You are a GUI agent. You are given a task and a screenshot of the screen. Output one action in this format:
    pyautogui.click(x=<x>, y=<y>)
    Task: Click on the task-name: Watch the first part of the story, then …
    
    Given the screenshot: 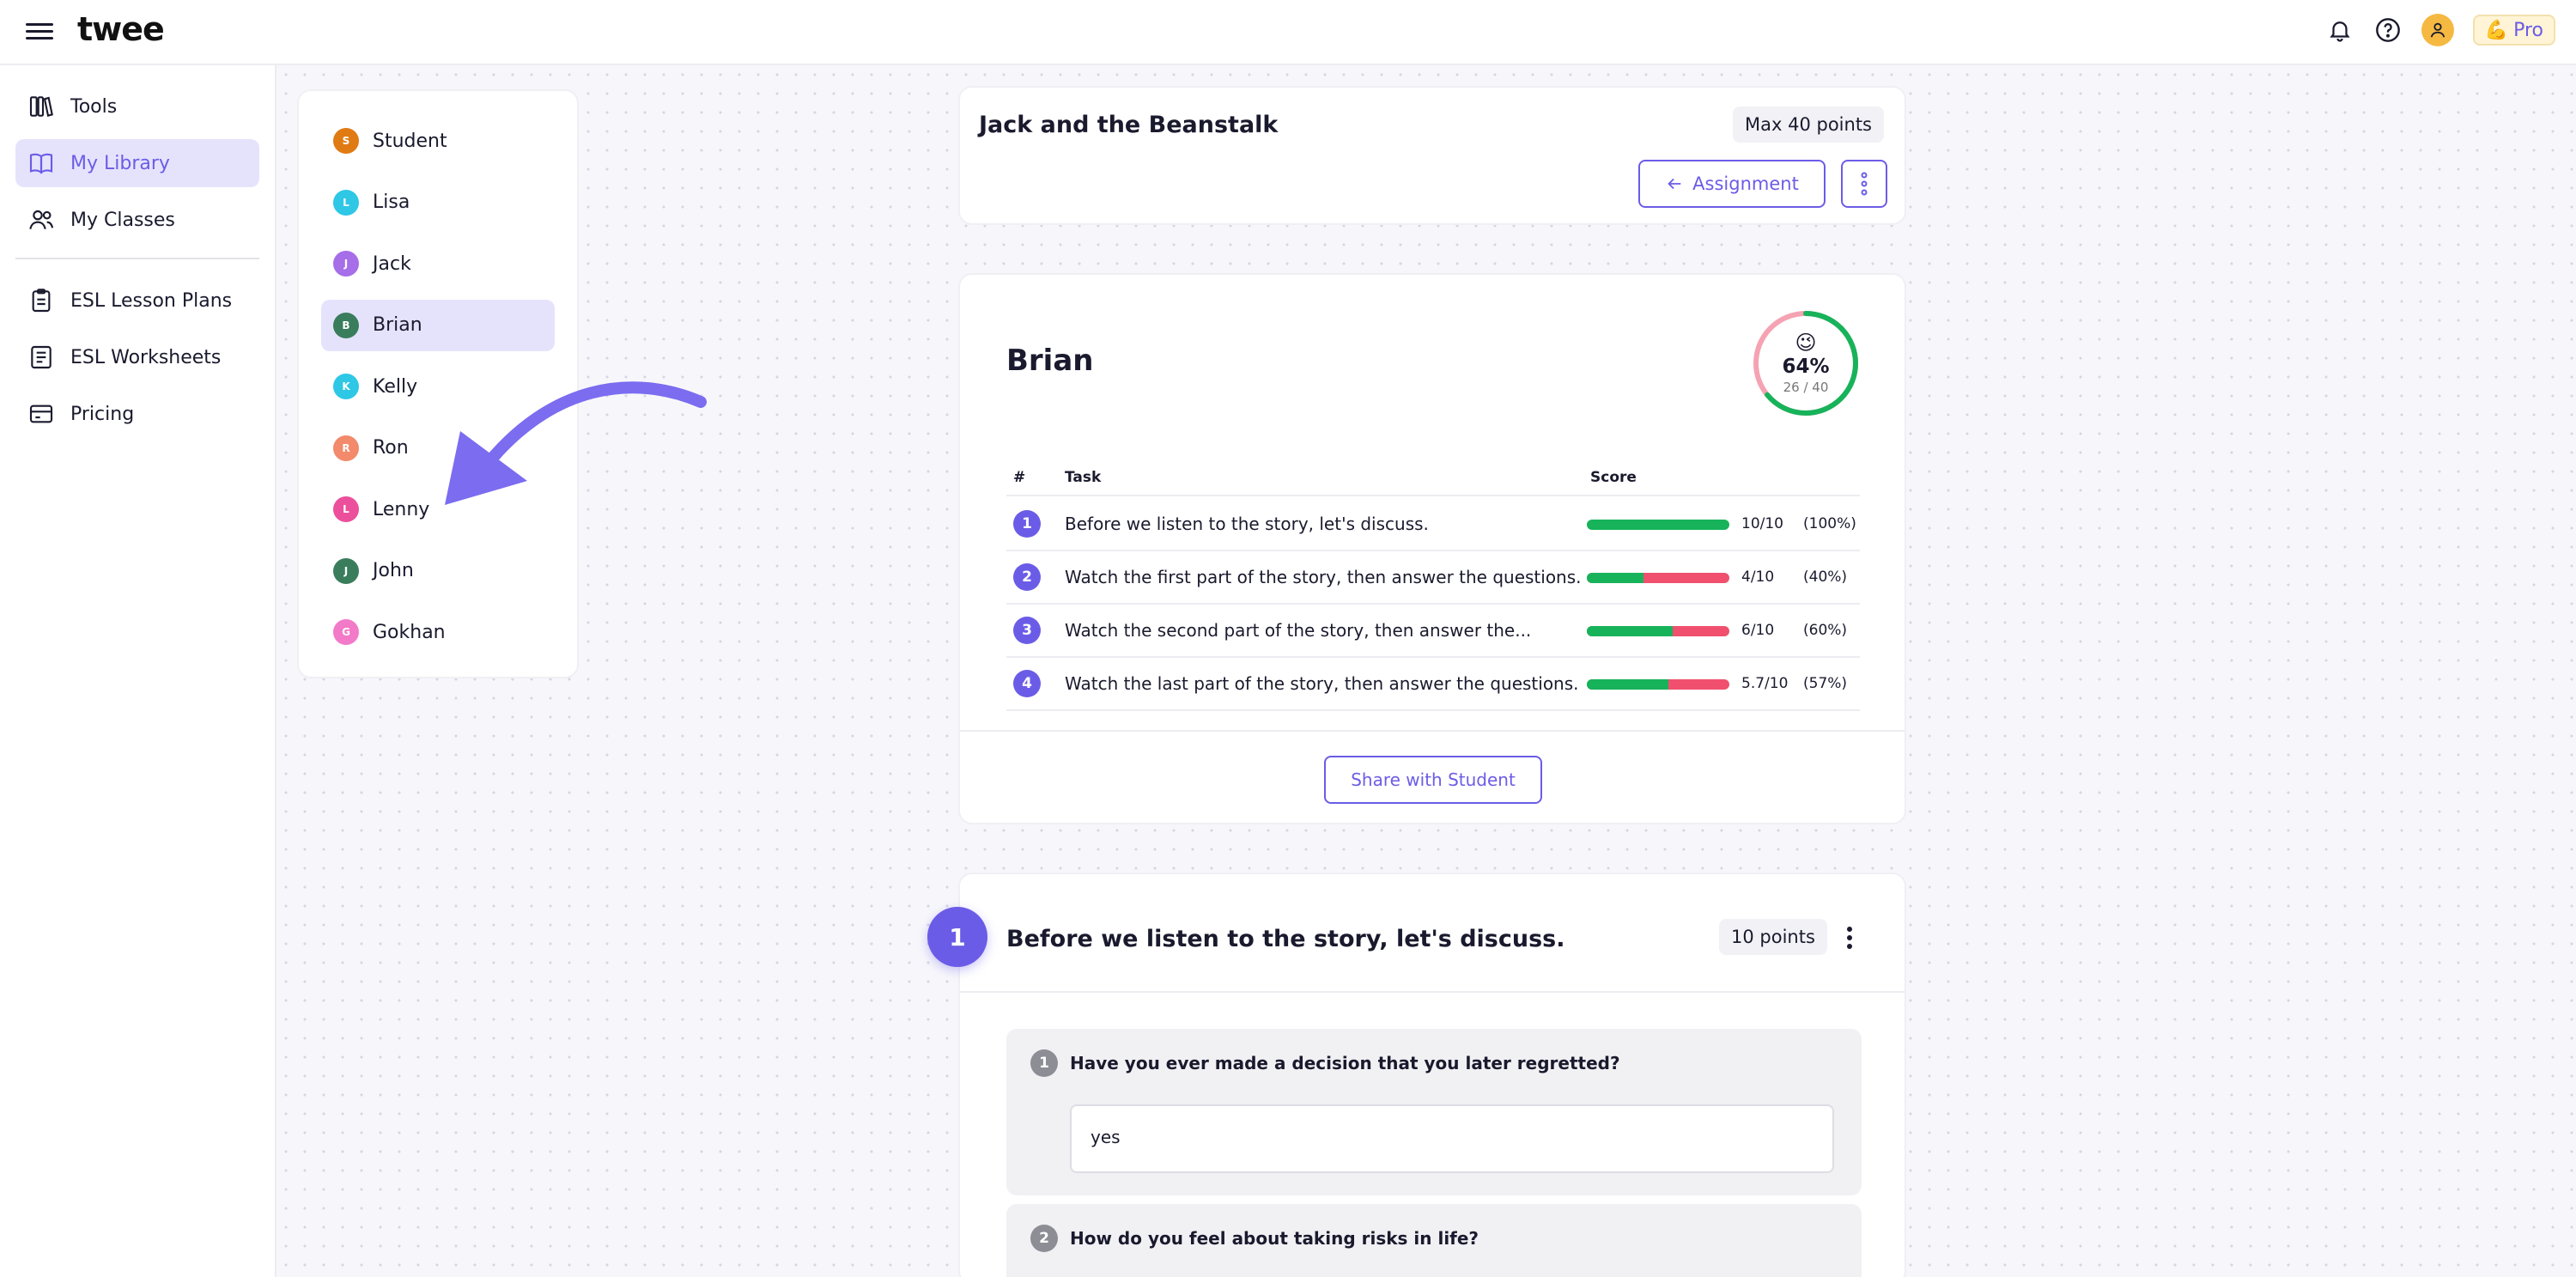 What is the action you would take?
    pyautogui.click(x=1323, y=577)
    